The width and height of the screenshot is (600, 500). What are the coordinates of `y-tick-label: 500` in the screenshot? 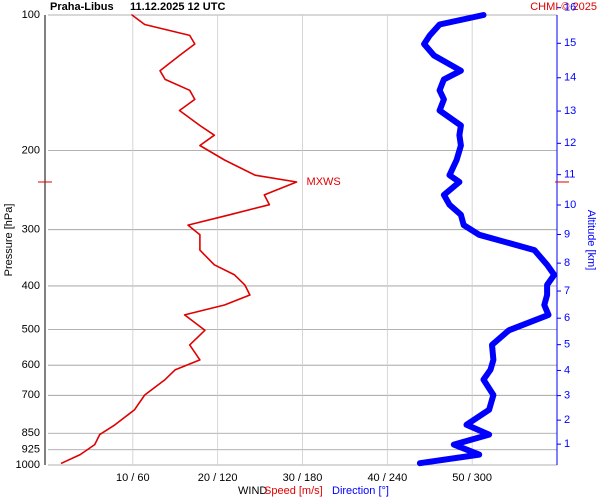 It's located at (31, 329).